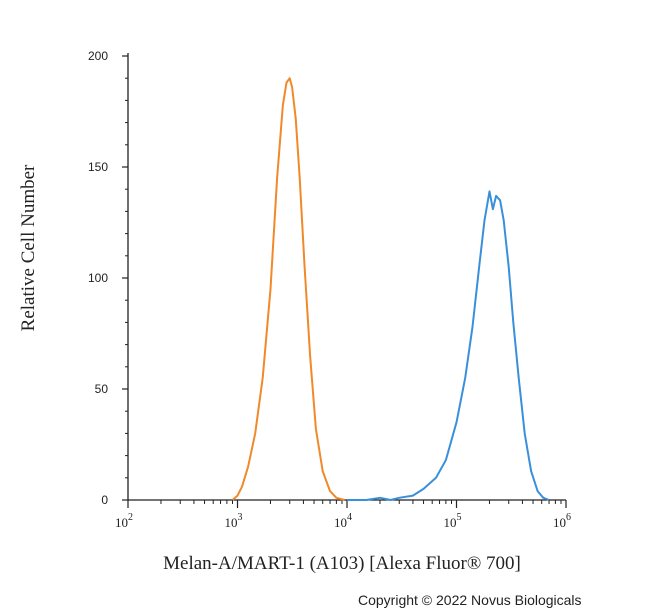 The height and width of the screenshot is (614, 650). Describe the element at coordinates (234, 521) in the screenshot. I see `x-tick-label: 10³` at that location.